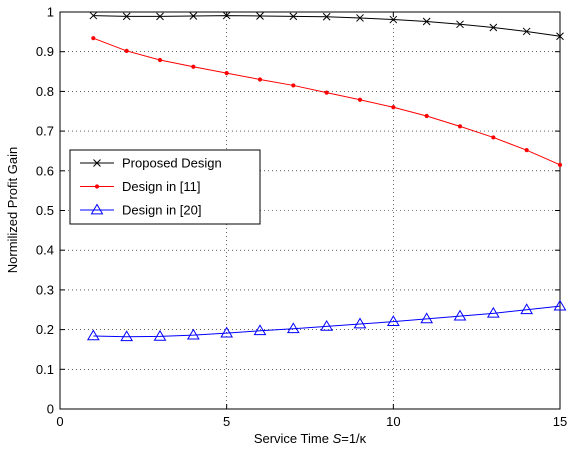 This screenshot has height=452, width=570. What do you see at coordinates (45, 51) in the screenshot?
I see `y-tick-label: 0.9` at bounding box center [45, 51].